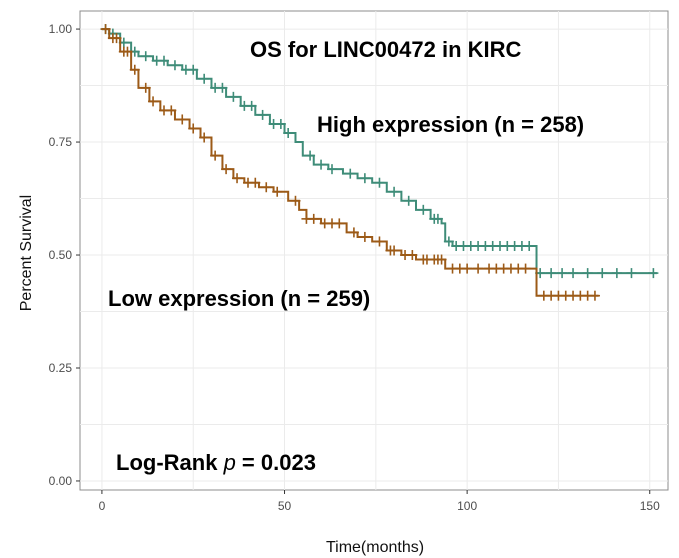 The width and height of the screenshot is (679, 558). Describe the element at coordinates (379, 501) in the screenshot. I see `x-axis-ticks: 0 50 100 150` at that location.